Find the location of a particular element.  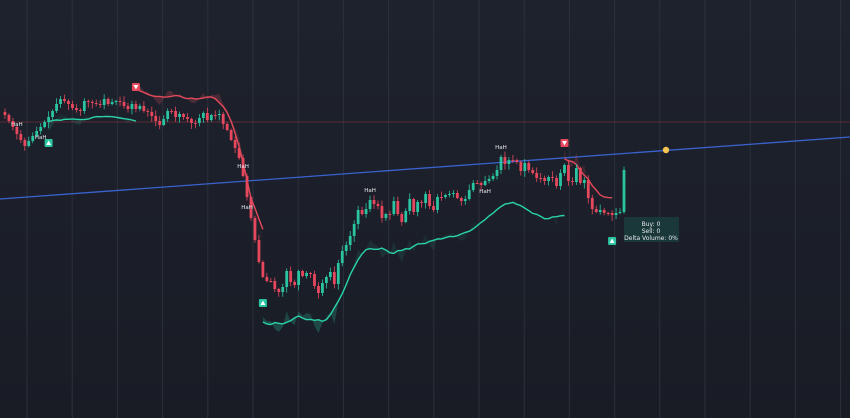

bullish-band-fill is located at coordinates (413, 265).